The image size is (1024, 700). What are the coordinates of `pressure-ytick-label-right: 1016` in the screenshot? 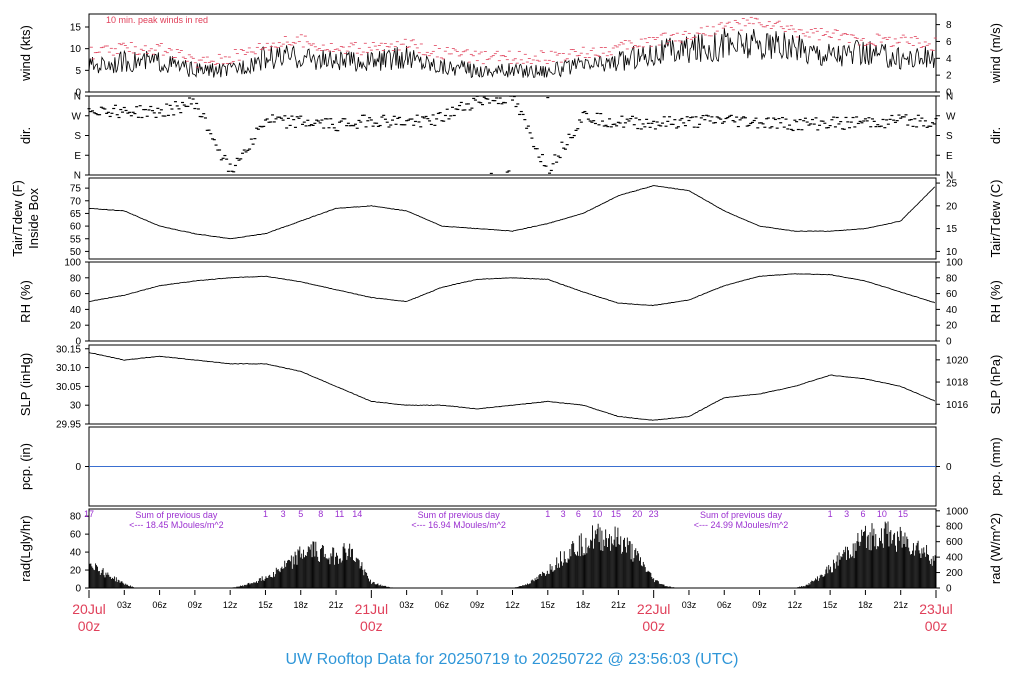 It's located at (957, 405).